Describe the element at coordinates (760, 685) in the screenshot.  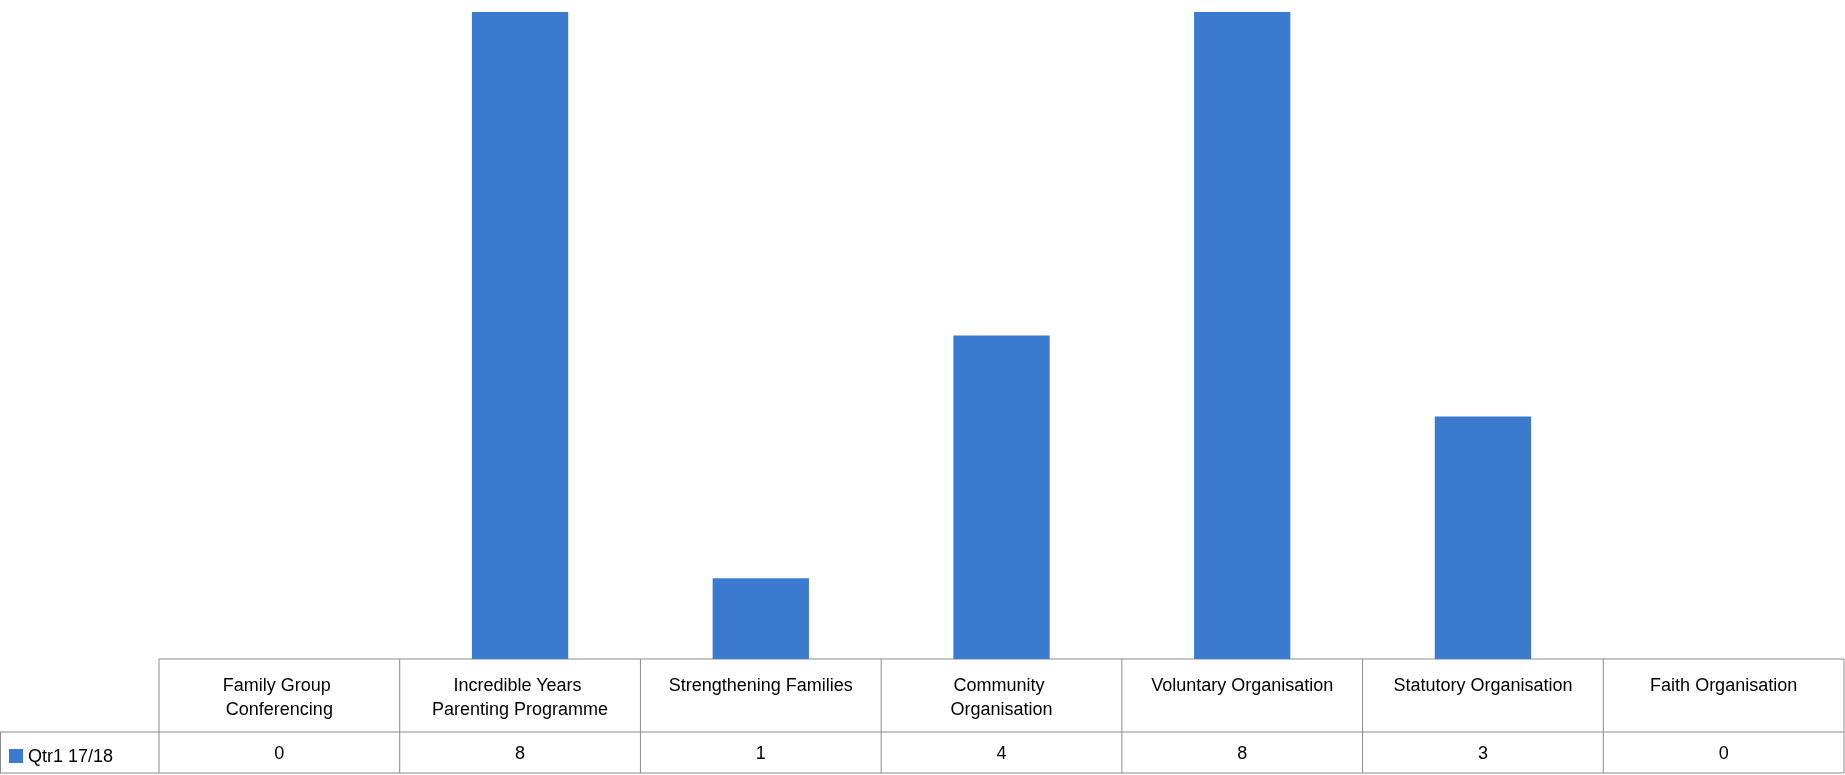
I see `x-tick-label: Strengthening Families` at that location.